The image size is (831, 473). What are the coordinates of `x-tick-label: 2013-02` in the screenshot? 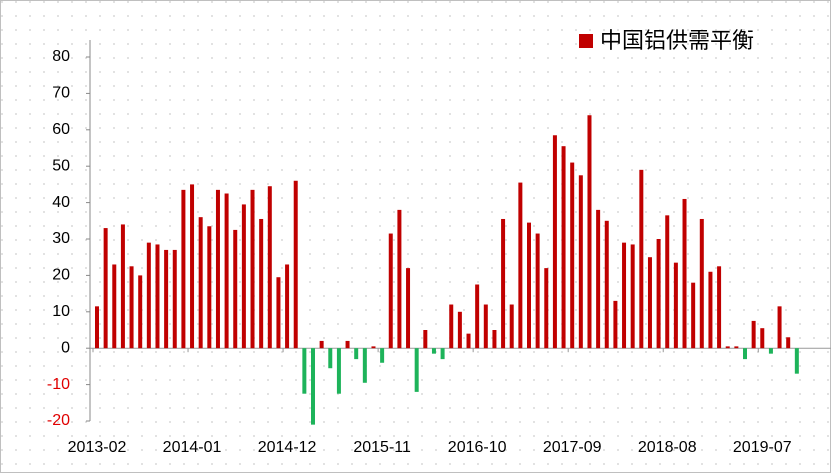 It's located at (97, 447).